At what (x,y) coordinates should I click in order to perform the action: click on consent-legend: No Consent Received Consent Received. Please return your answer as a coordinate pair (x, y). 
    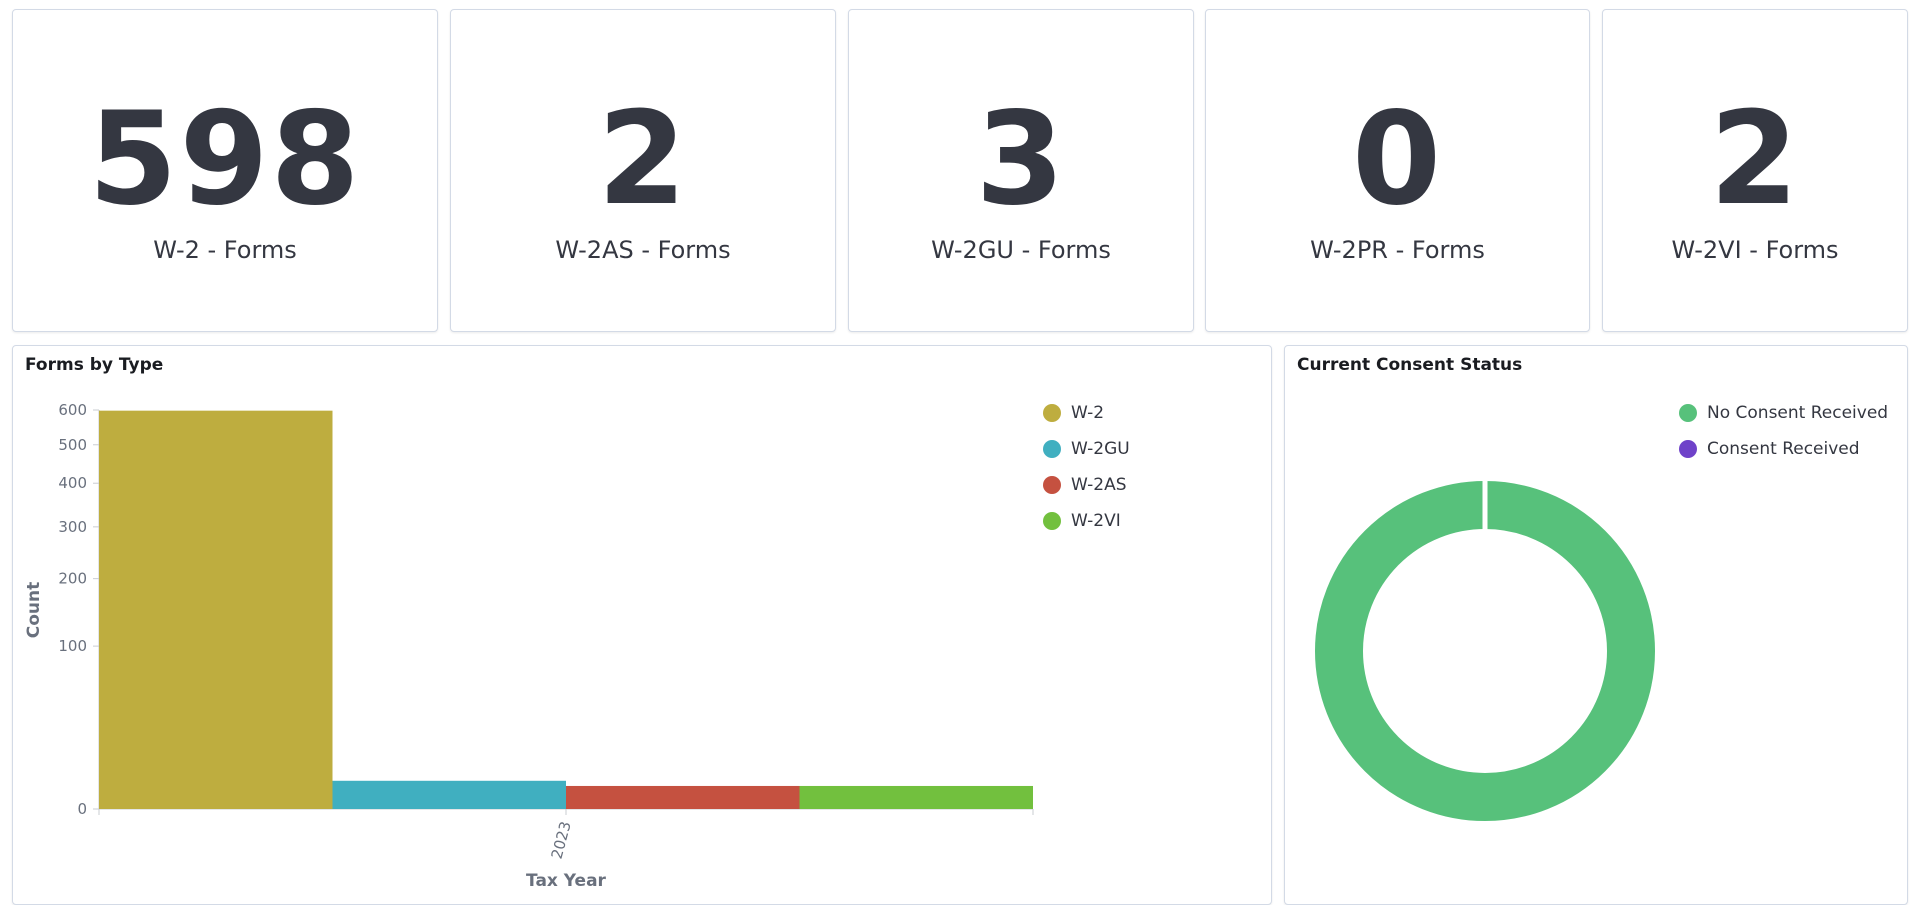
    Looking at the image, I should click on (1783, 431).